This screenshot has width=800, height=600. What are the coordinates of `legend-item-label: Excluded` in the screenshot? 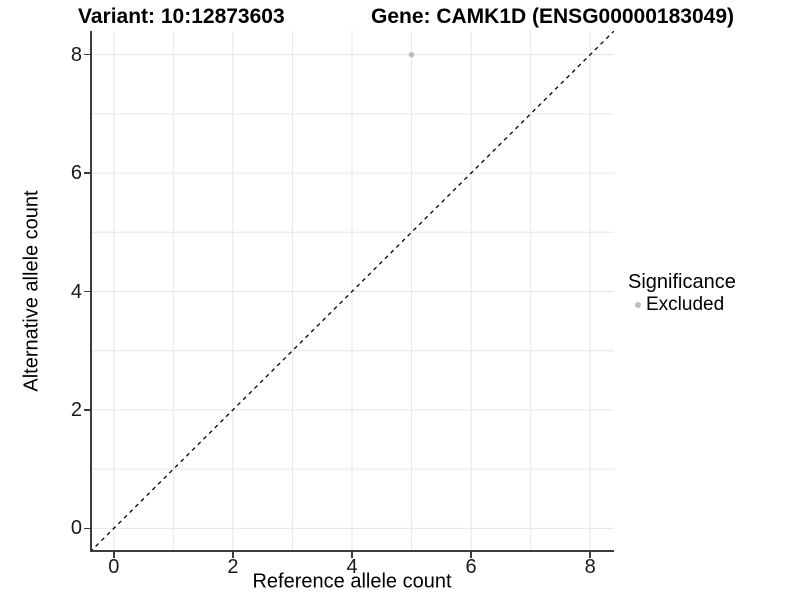 It's located at (685, 304).